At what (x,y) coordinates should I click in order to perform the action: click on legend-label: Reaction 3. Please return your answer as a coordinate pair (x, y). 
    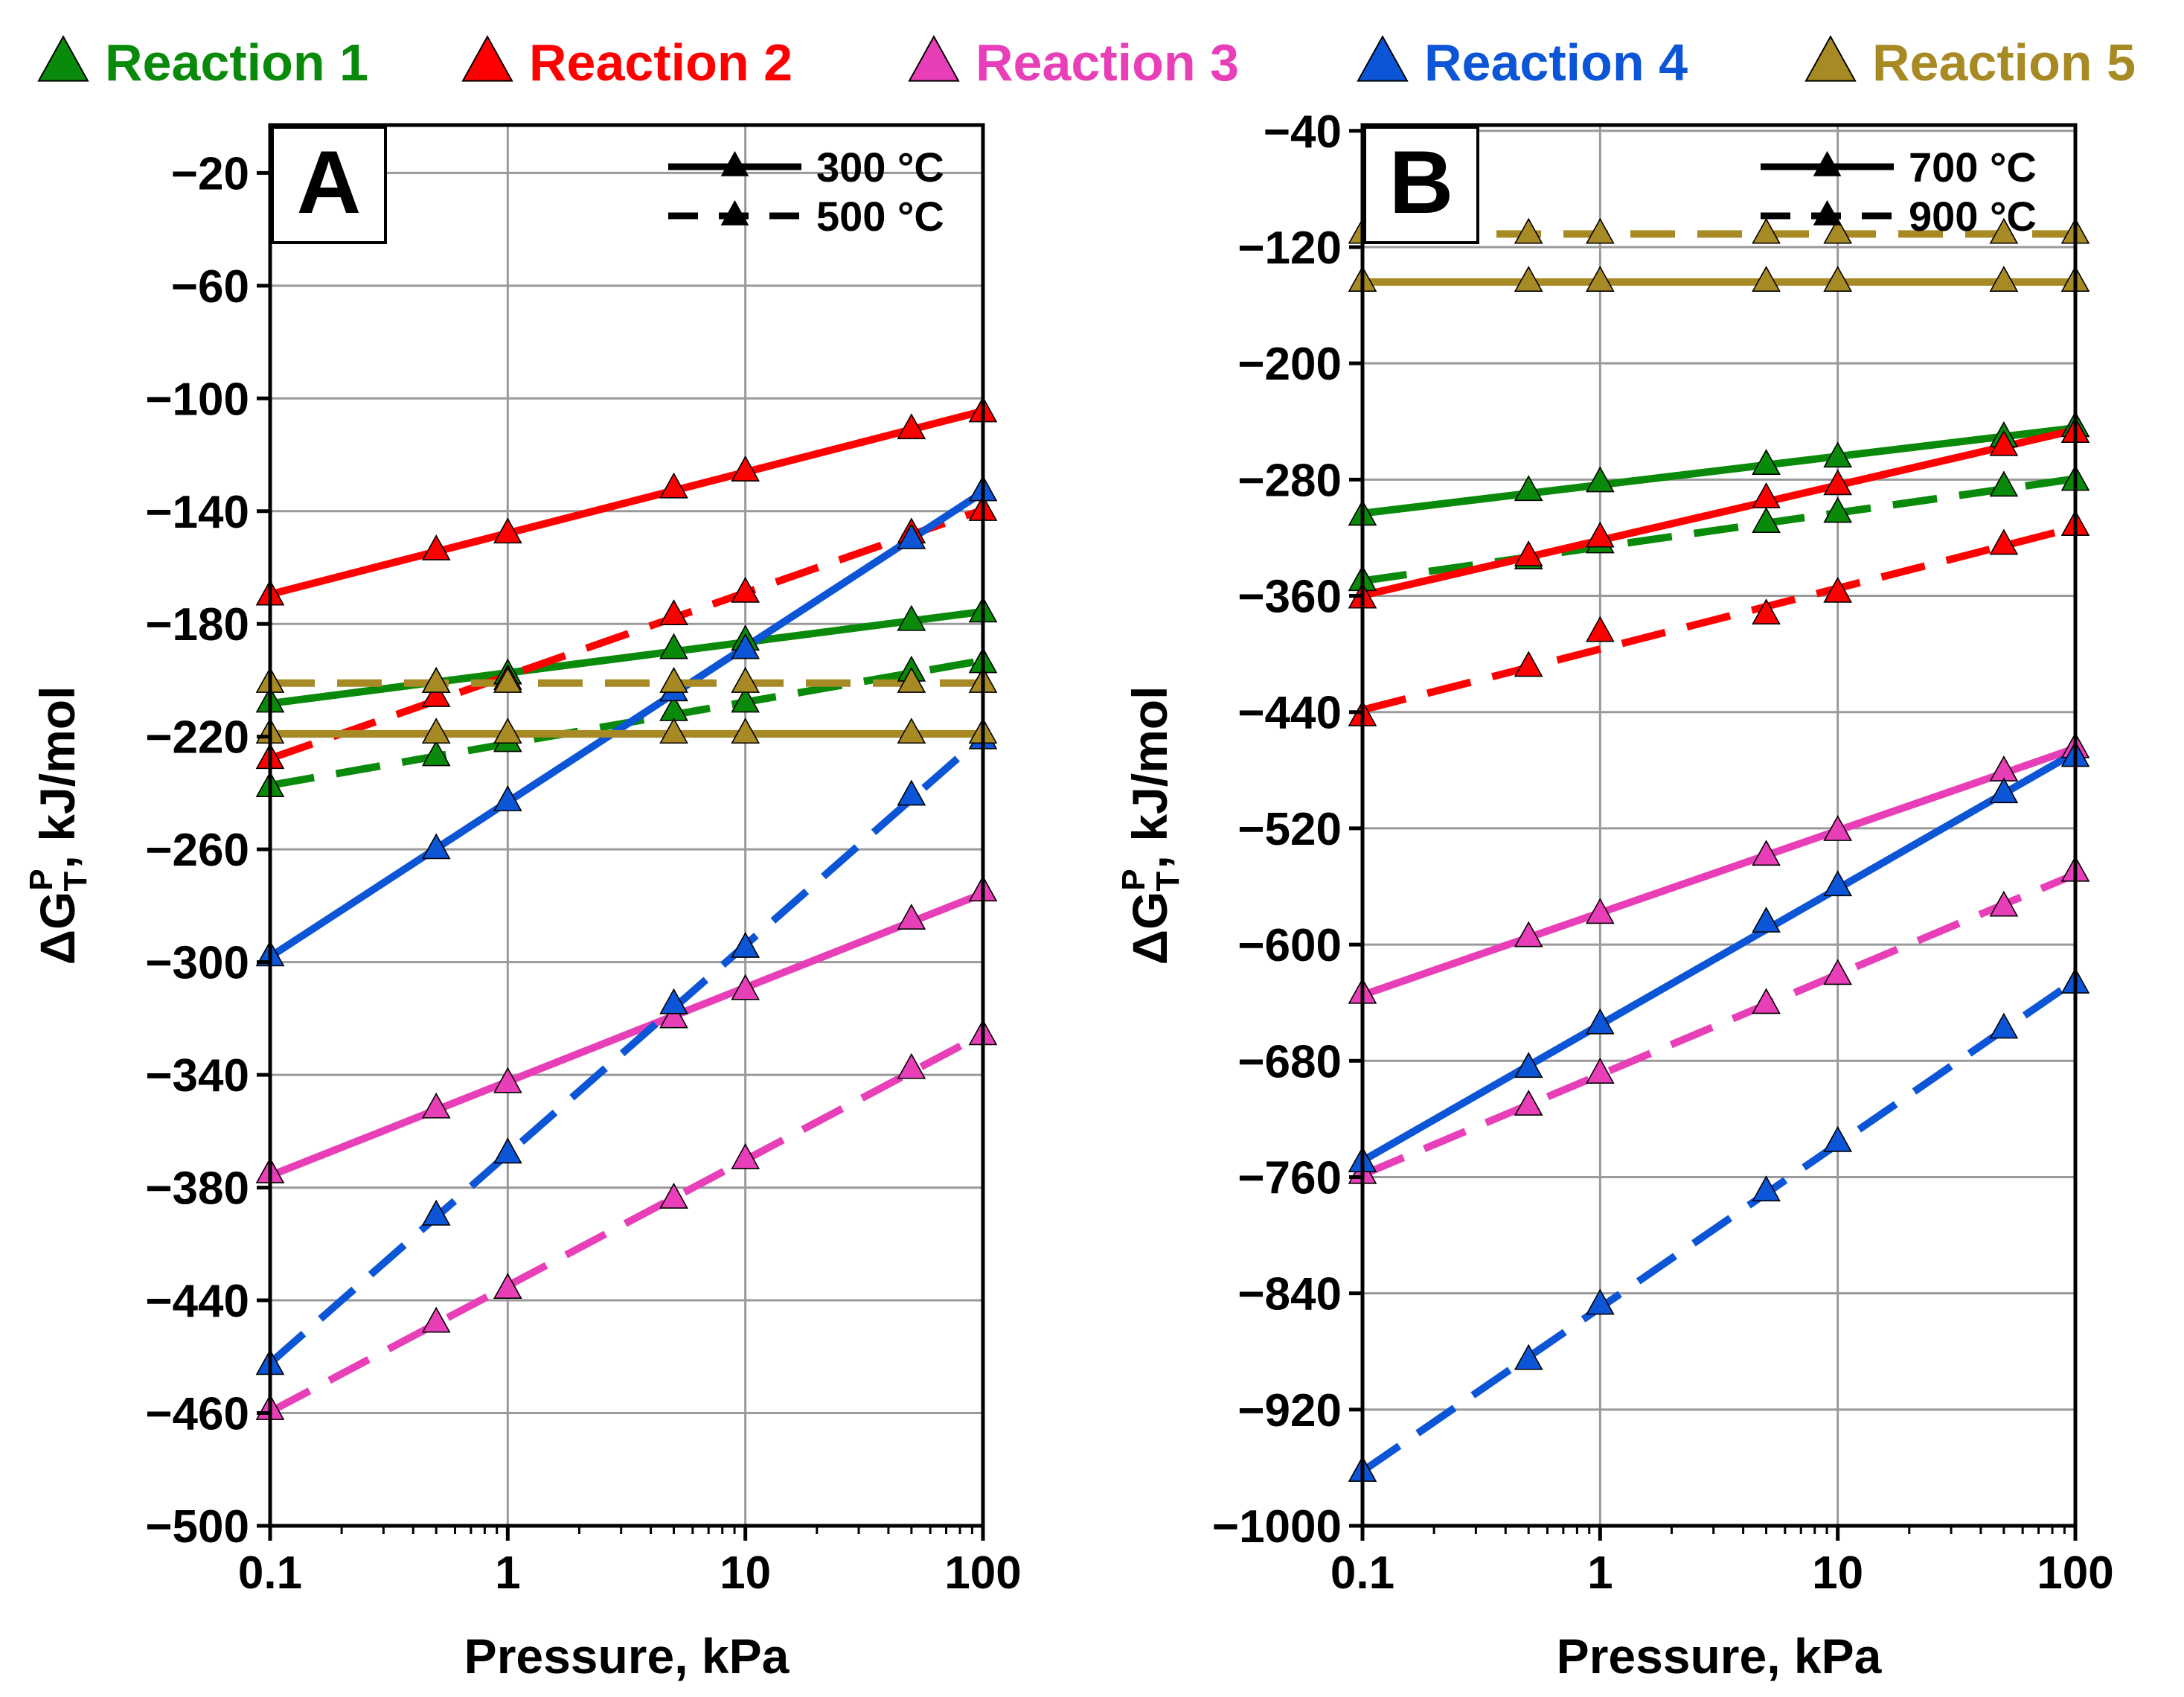
    Looking at the image, I should click on (1107, 63).